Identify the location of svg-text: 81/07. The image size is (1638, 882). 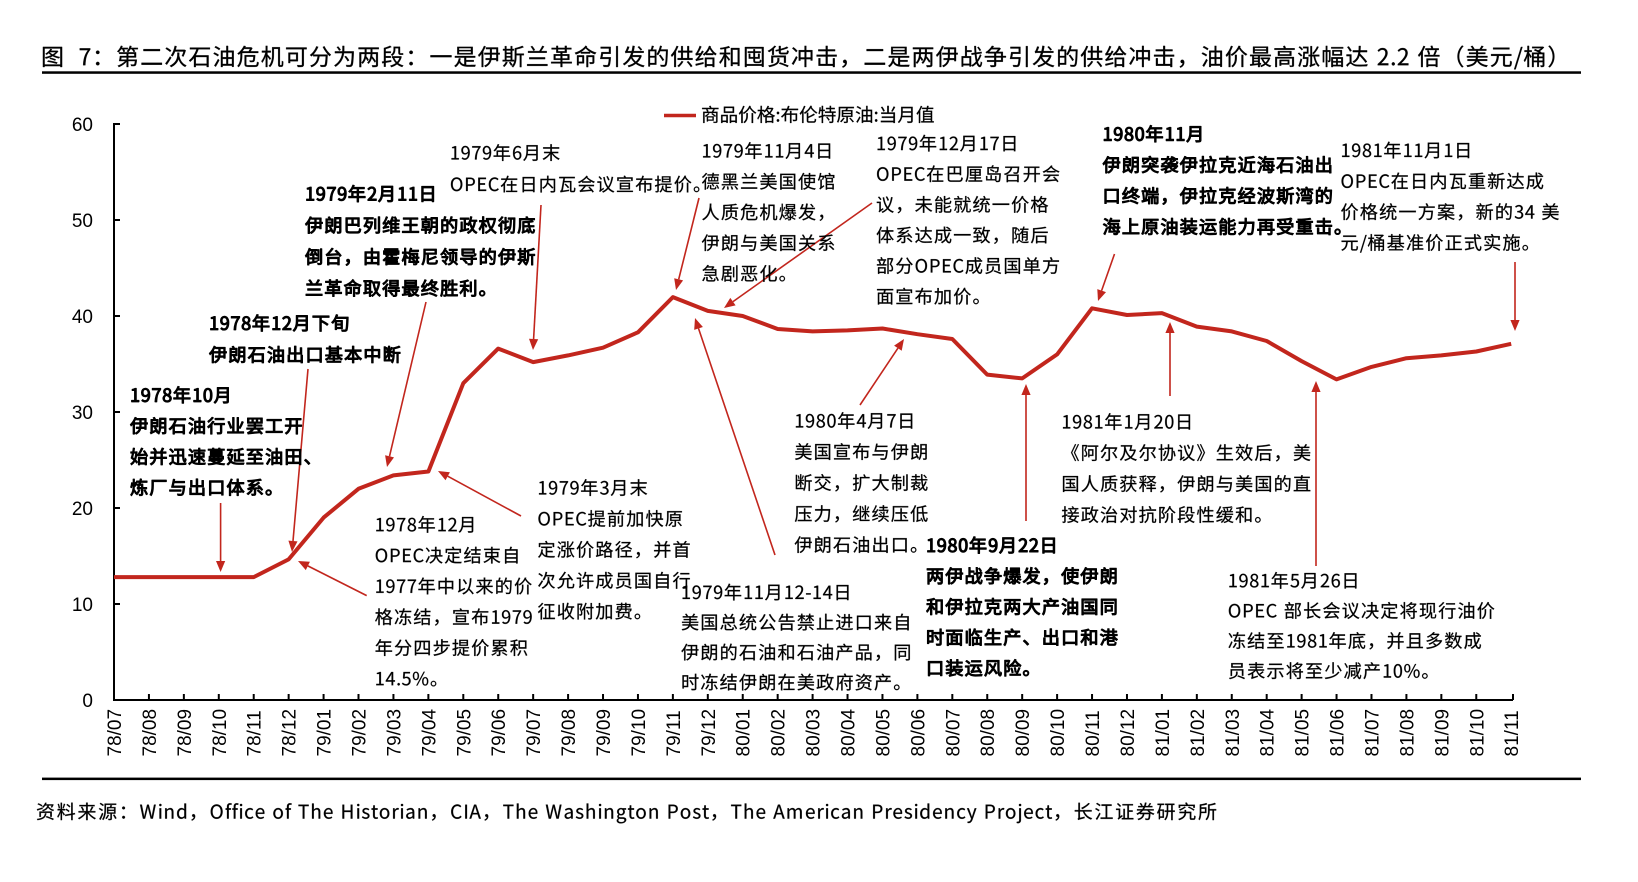
(1373, 733).